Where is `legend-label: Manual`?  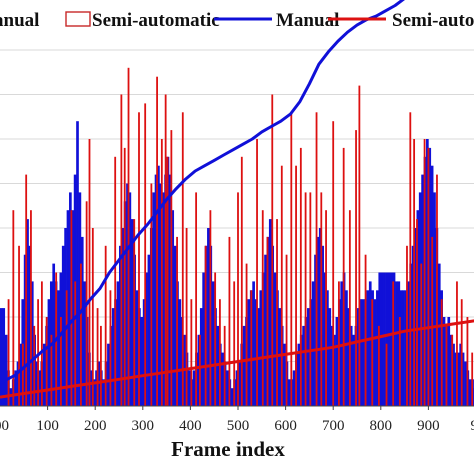
legend-label: Manual is located at coordinates (307, 20).